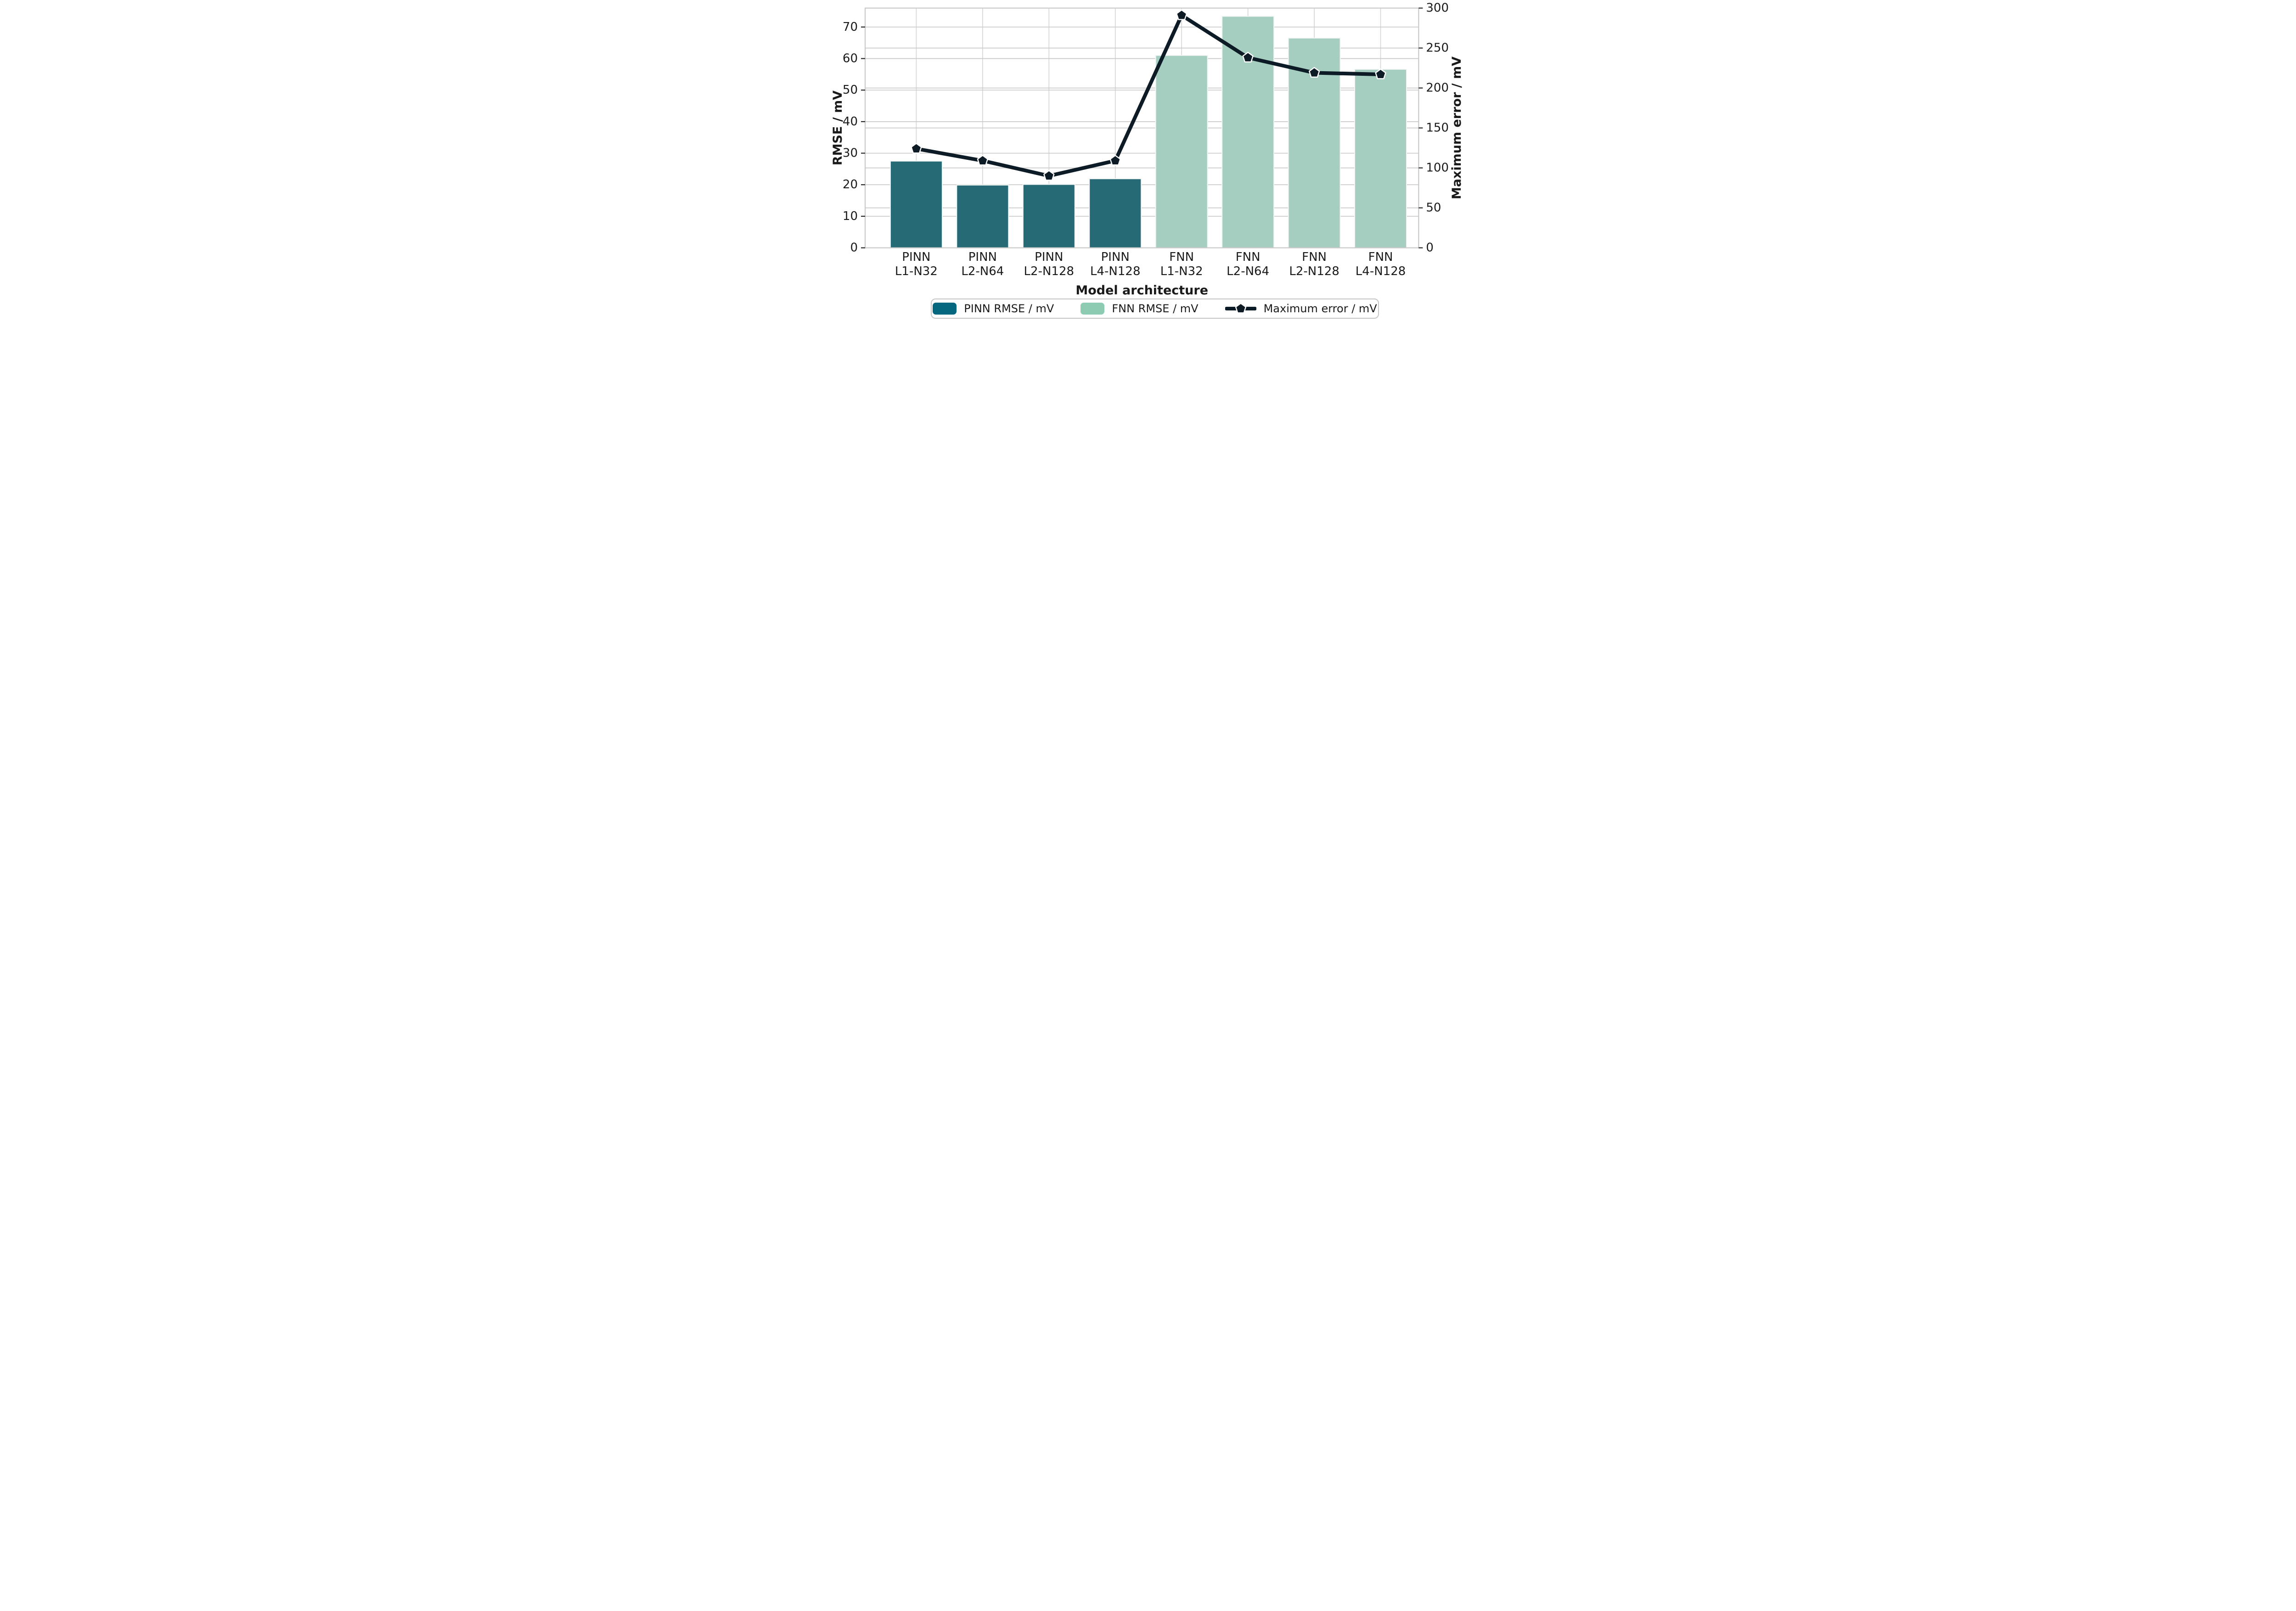 This screenshot has height=1611, width=2296. What do you see at coordinates (850, 27) in the screenshot?
I see `y-tick-label-left-70: 70` at bounding box center [850, 27].